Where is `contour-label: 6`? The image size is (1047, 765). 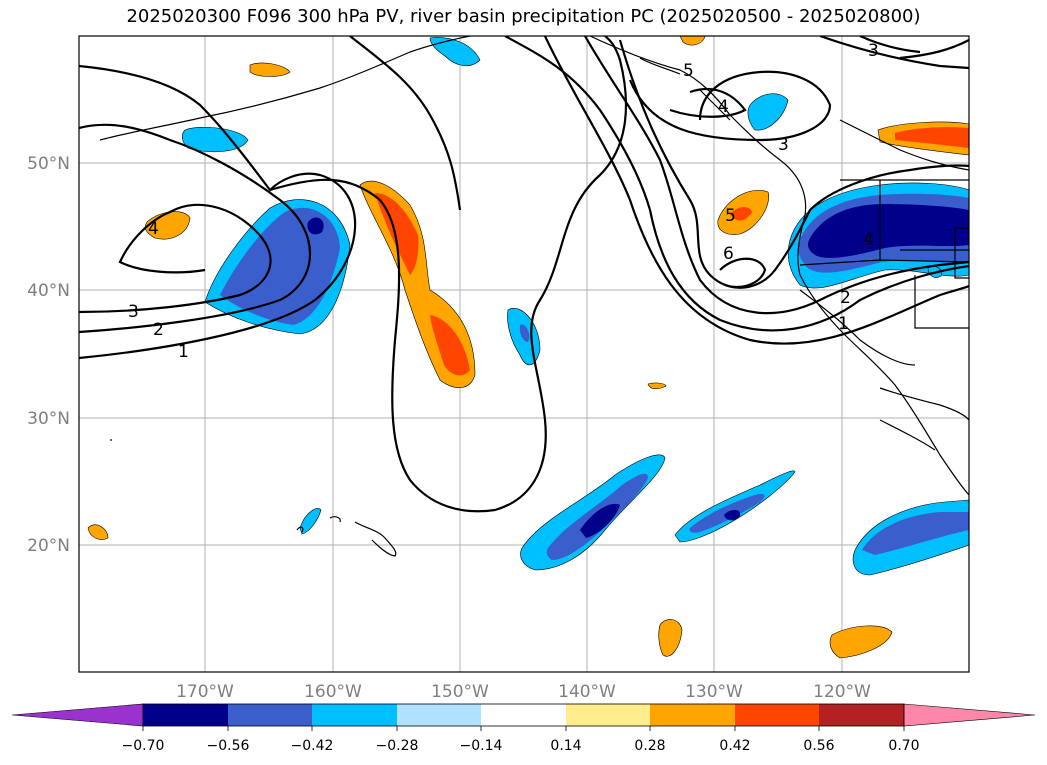 contour-label: 6 is located at coordinates (728, 254).